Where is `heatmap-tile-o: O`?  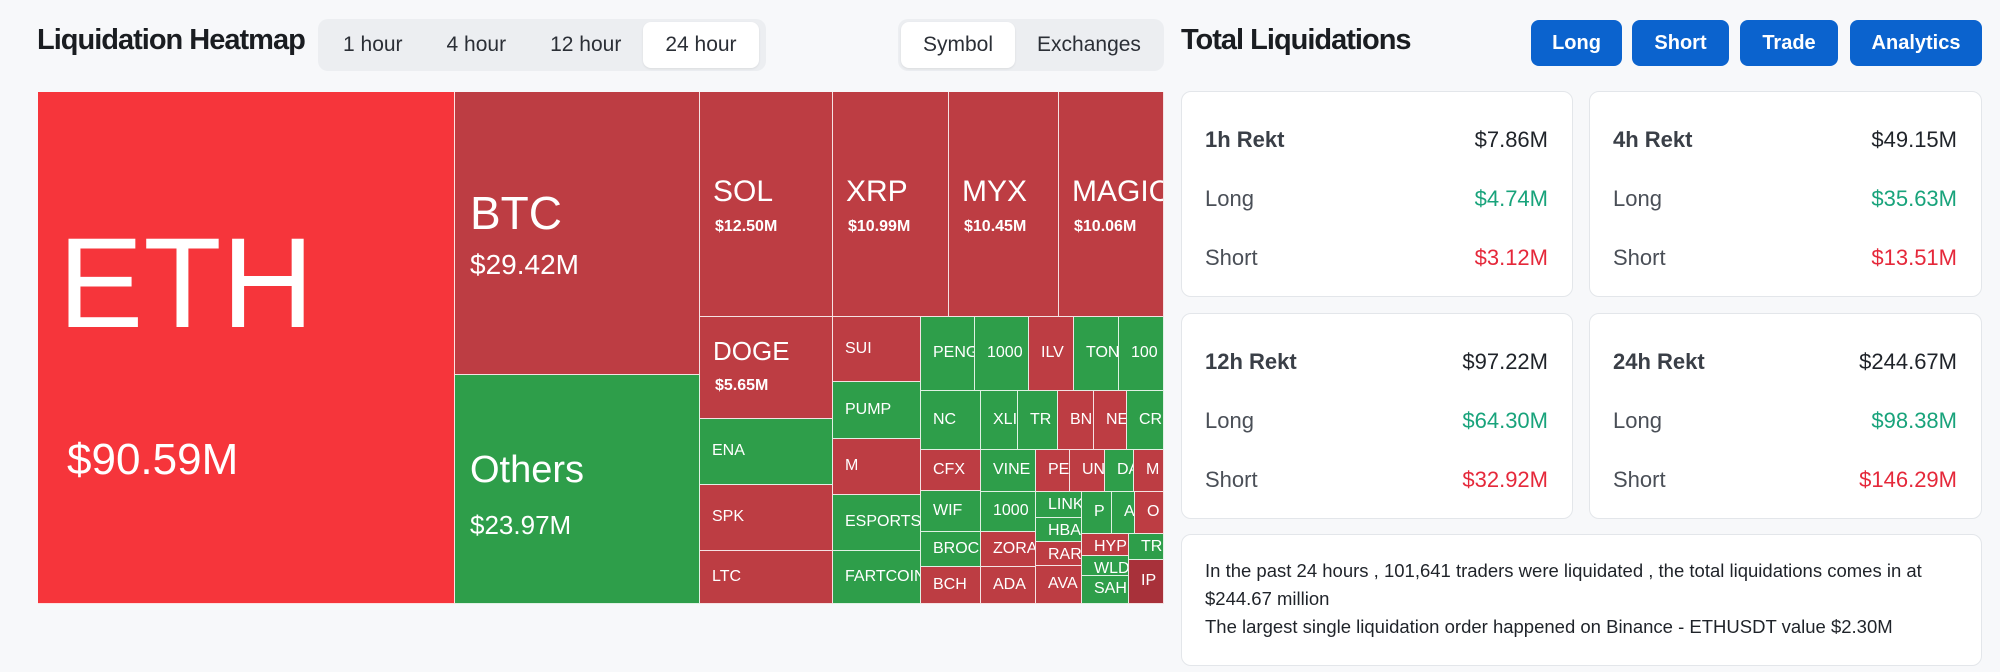 heatmap-tile-o: O is located at coordinates (1149, 513).